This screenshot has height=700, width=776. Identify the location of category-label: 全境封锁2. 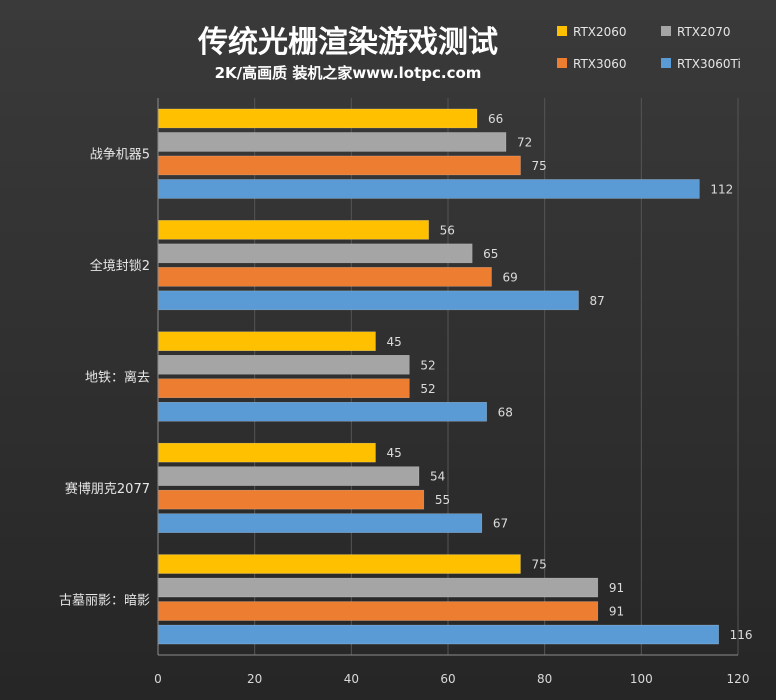
(120, 266).